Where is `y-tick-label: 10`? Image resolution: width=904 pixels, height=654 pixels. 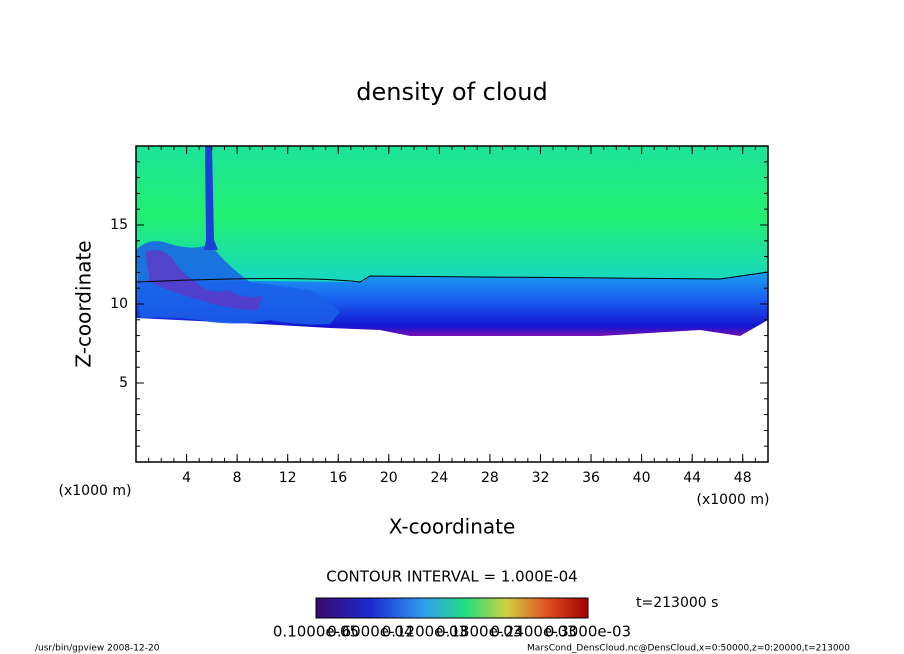 y-tick-label: 10 is located at coordinates (119, 304).